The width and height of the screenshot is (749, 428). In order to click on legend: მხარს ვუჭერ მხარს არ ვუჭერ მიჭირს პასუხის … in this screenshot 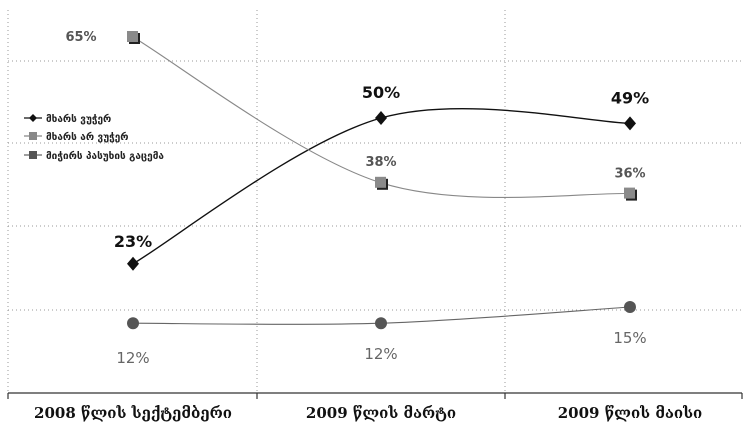, I will do `click(94, 137)`.